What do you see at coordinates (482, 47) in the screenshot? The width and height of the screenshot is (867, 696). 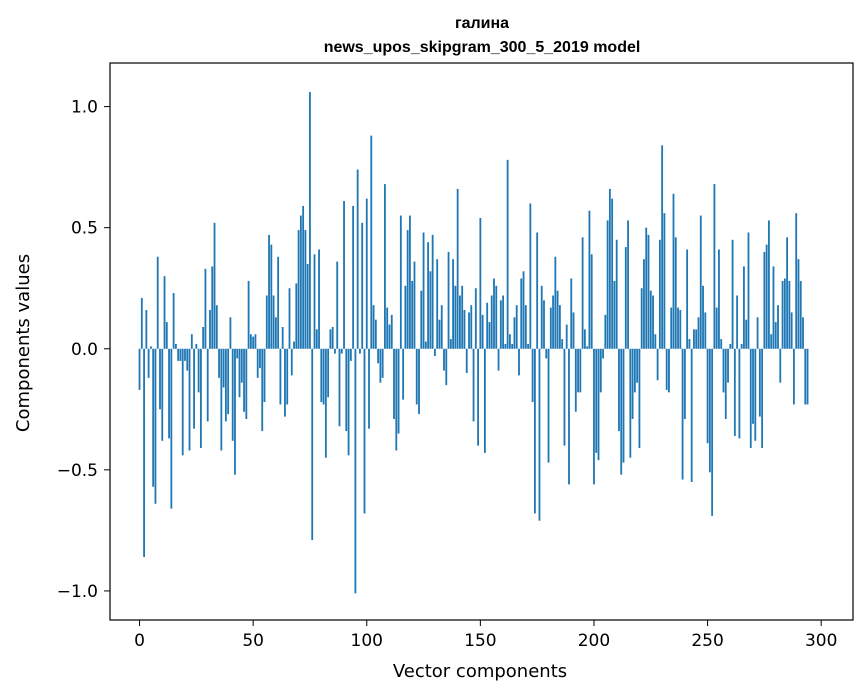 I see `chart-subtitle: news_upos_skipgram_300_5_2019 model` at bounding box center [482, 47].